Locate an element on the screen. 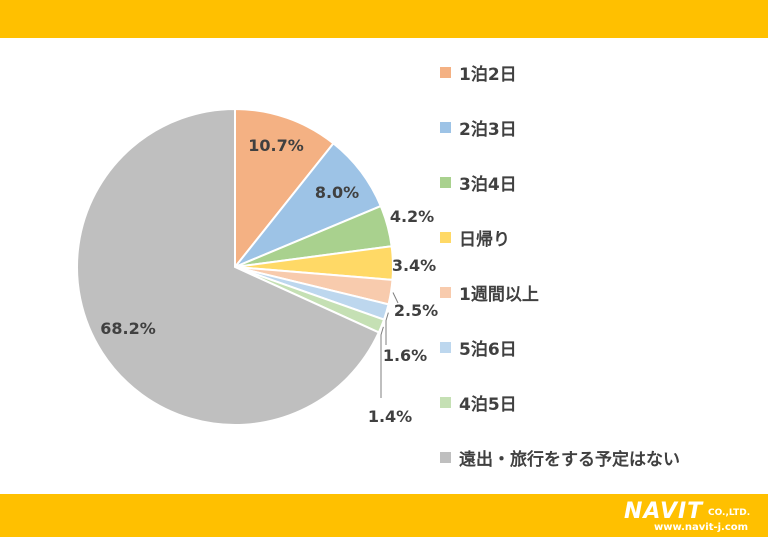  logo-suffix: CO.,LTD. is located at coordinates (729, 513).